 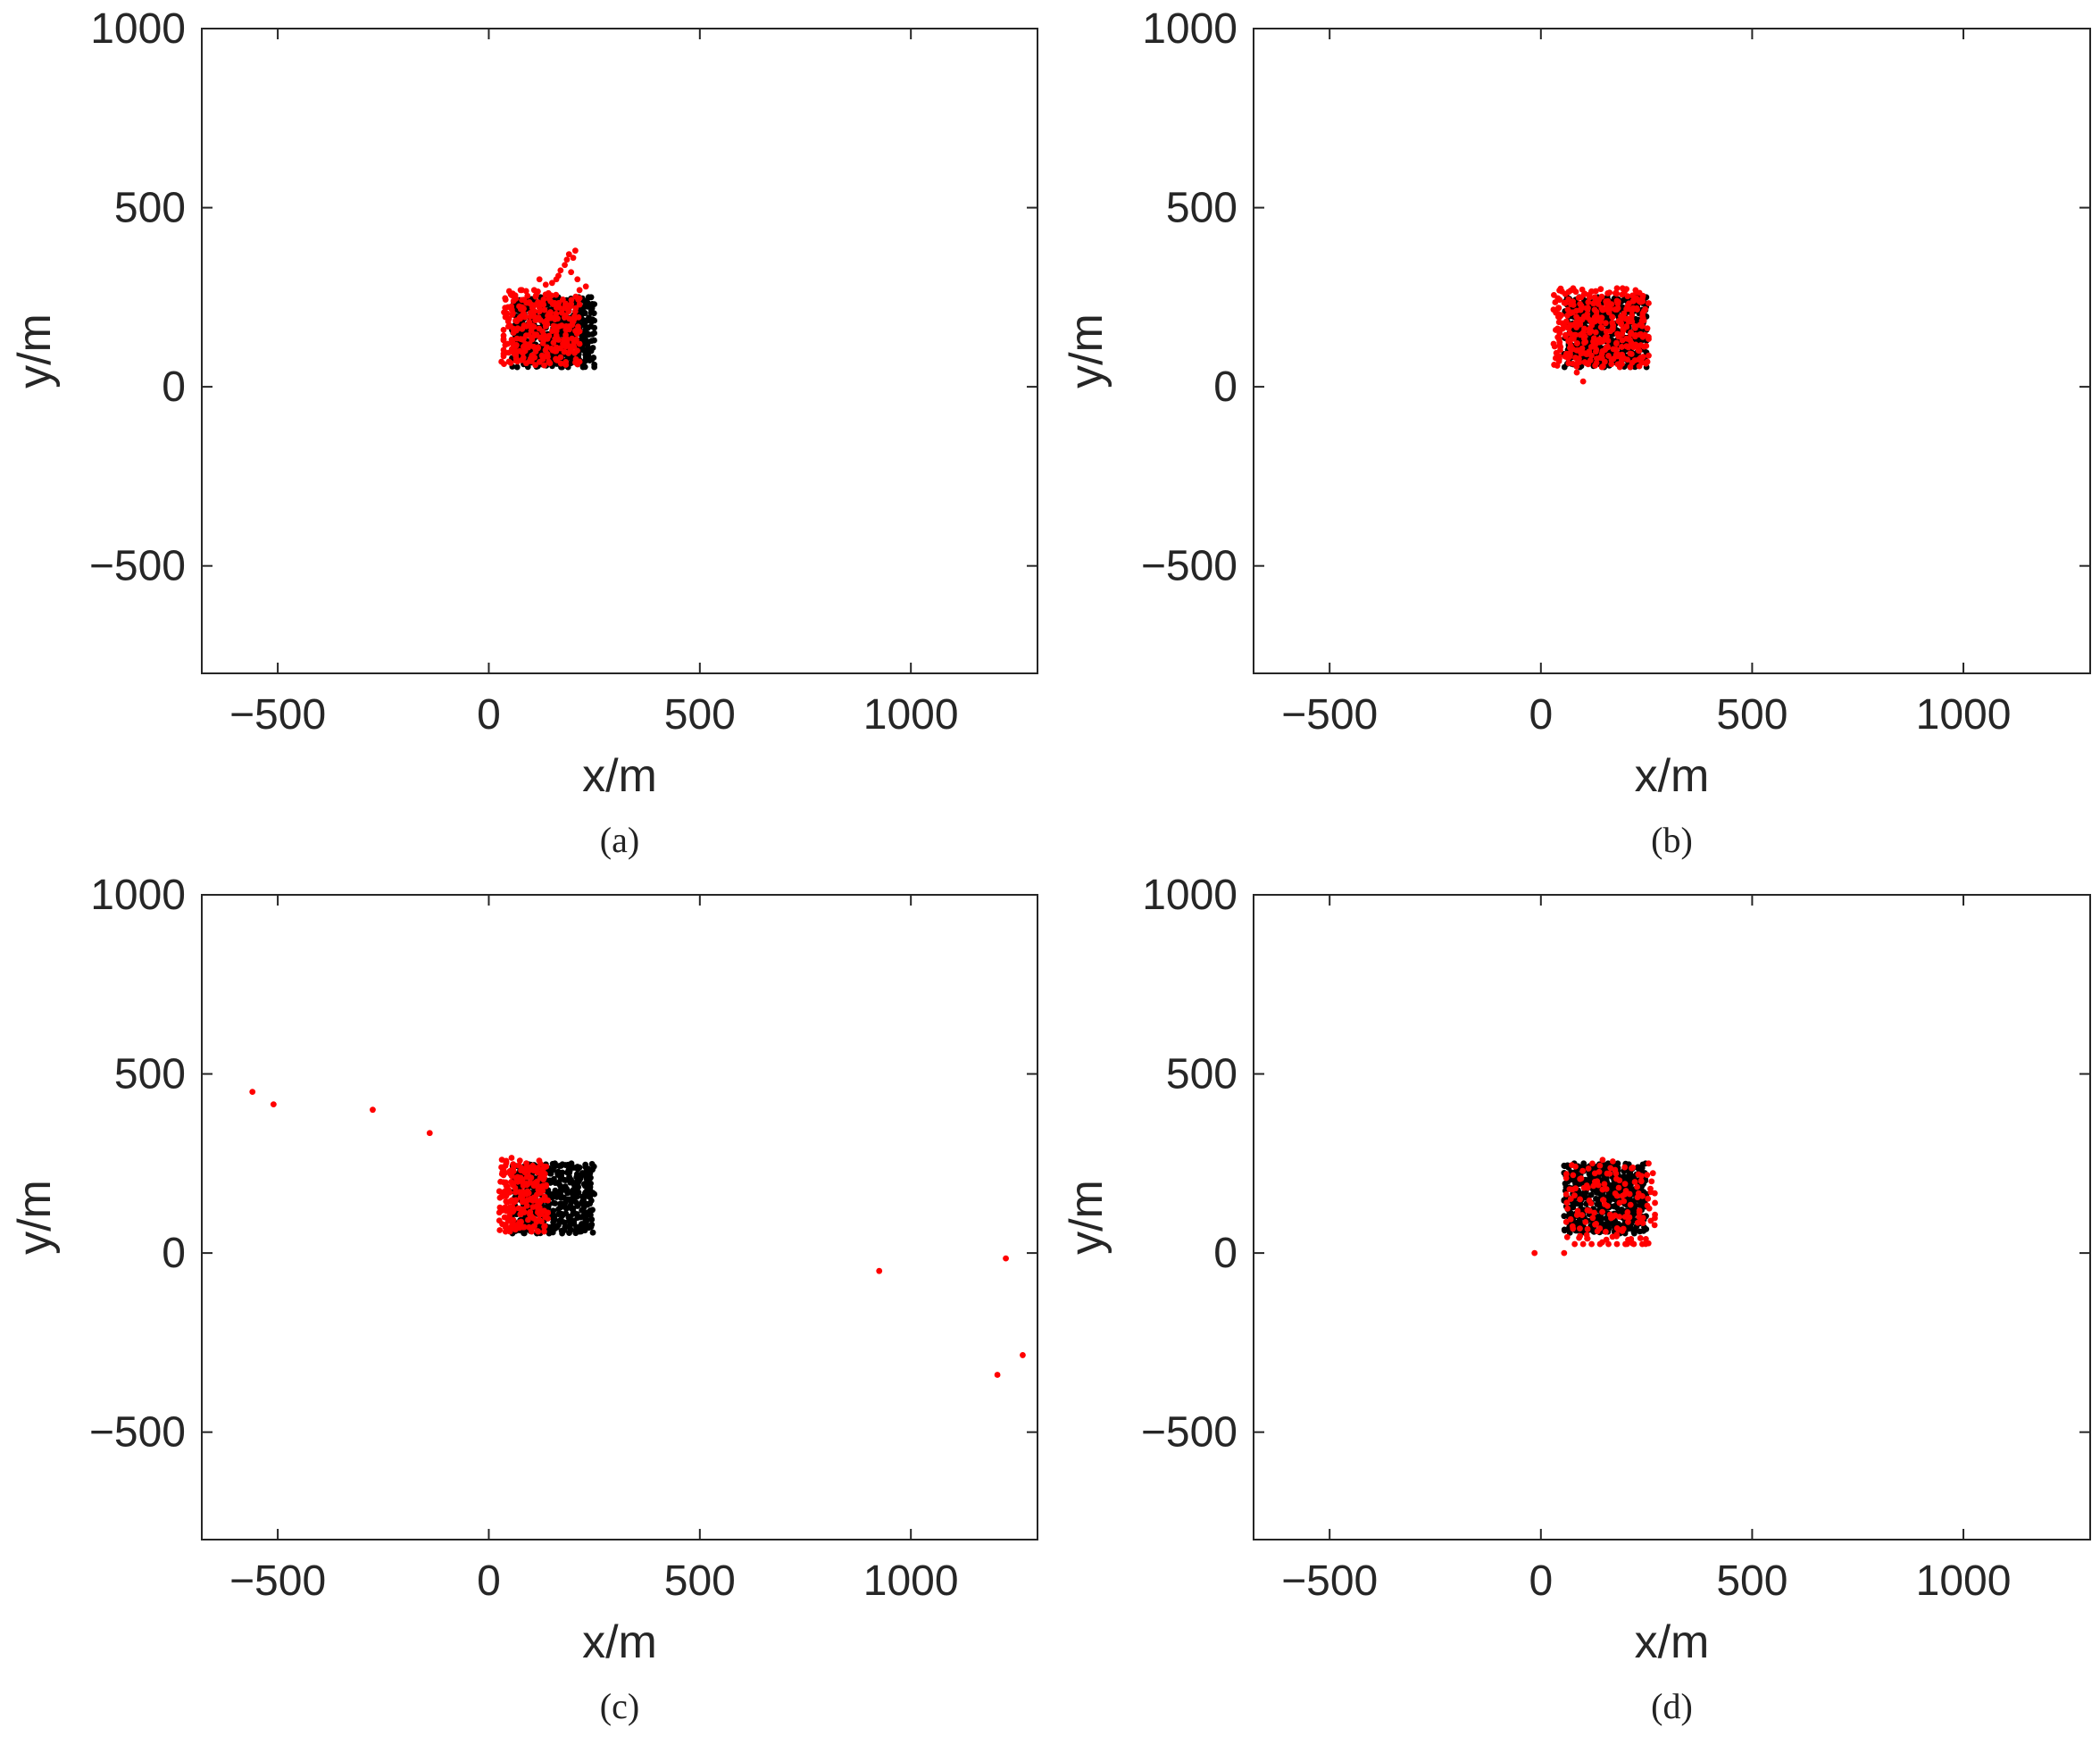 I want to click on panel-a-plot-frame, so click(x=620, y=351).